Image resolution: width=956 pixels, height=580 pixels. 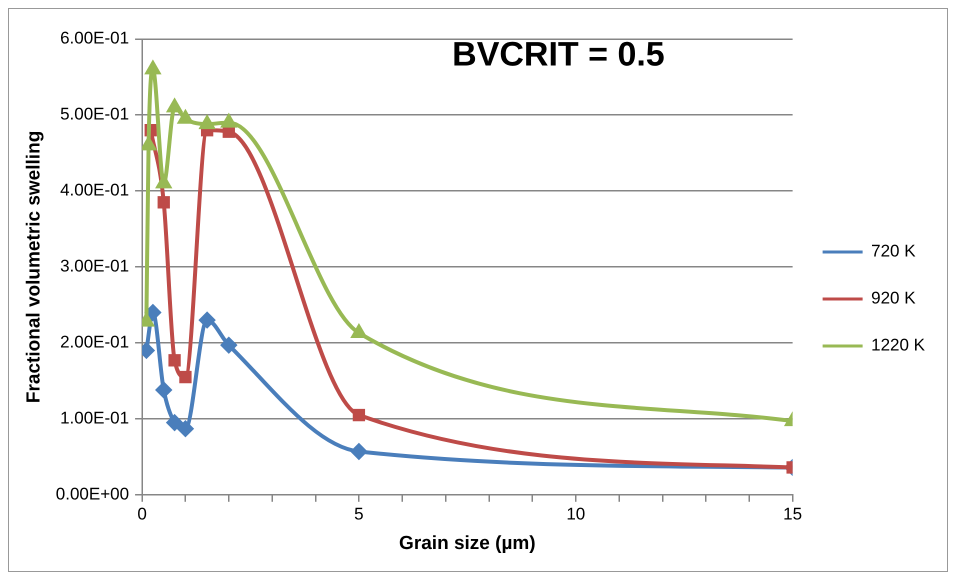 What do you see at coordinates (95, 266) in the screenshot?
I see `y-tick-label: 3.00E-01` at bounding box center [95, 266].